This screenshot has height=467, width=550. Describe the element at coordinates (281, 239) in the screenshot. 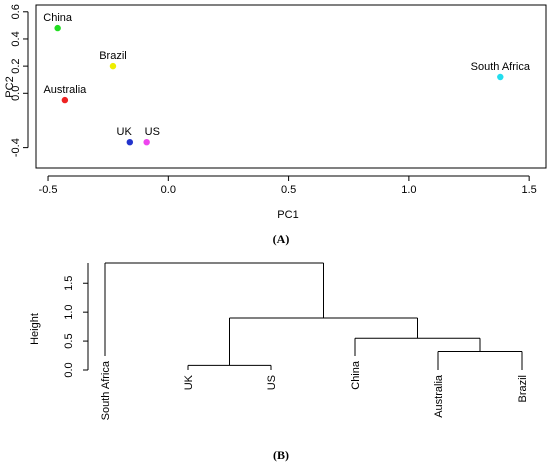

I see `panel-a-caption: (A)` at that location.